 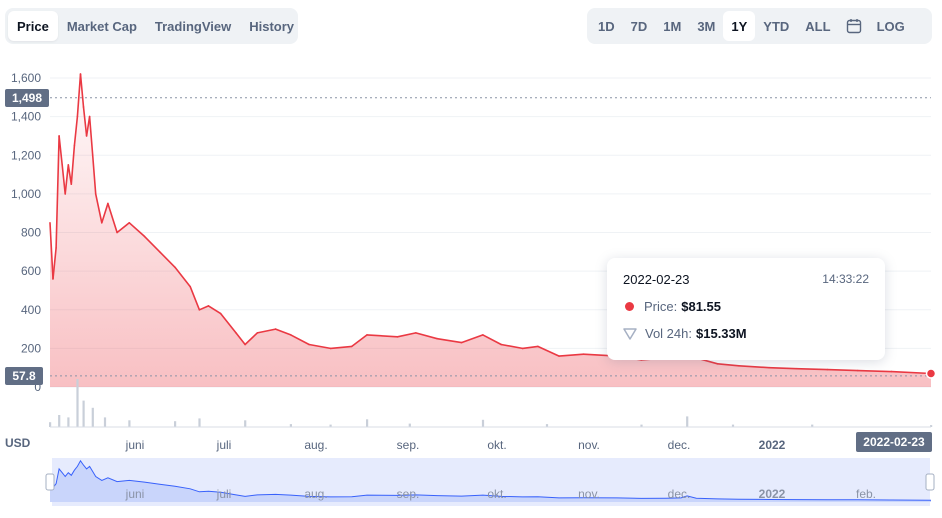 I want to click on tab-price: Price, so click(x=33, y=26).